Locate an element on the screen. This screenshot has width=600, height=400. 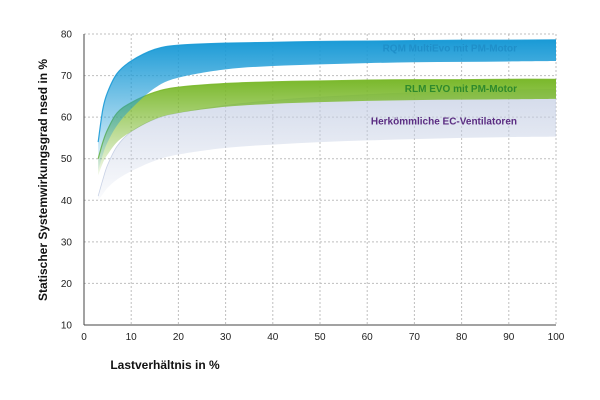
x-tick-label: 30 is located at coordinates (226, 337).